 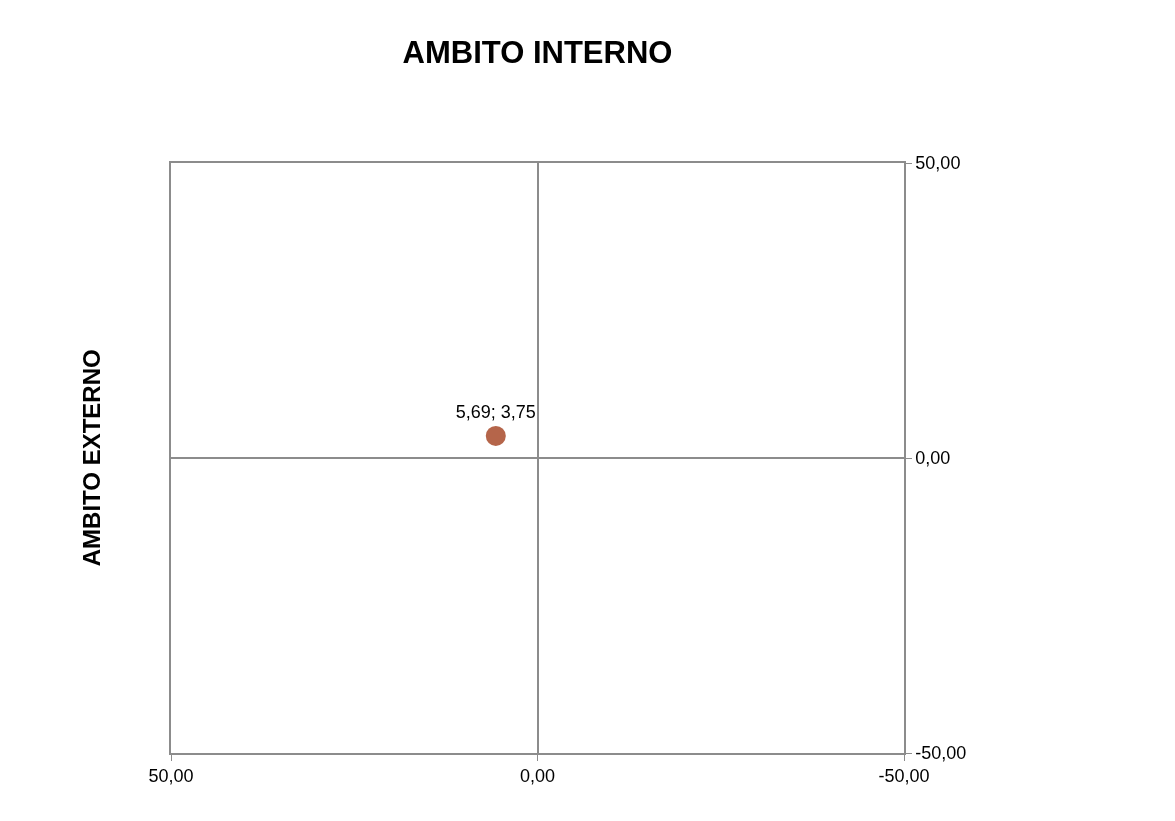 What do you see at coordinates (904, 776) in the screenshot?
I see `x-tick-label: -50,00` at bounding box center [904, 776].